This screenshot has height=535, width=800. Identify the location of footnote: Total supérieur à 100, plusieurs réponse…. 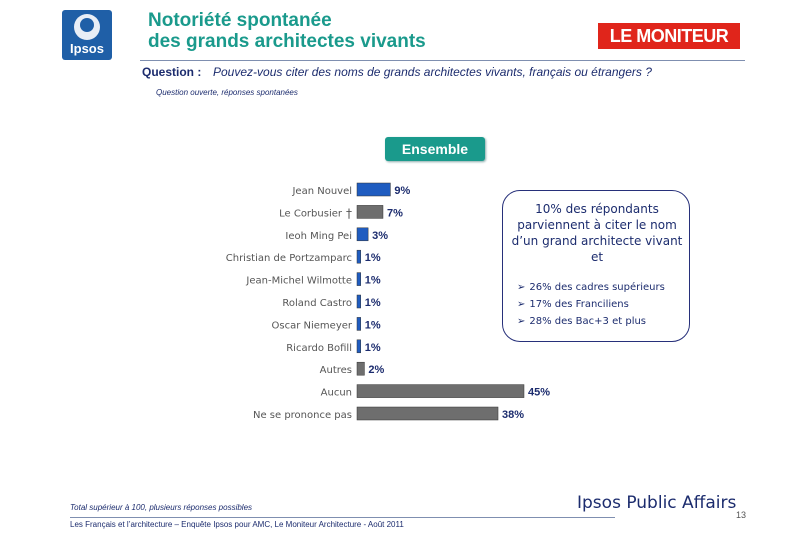
(161, 507).